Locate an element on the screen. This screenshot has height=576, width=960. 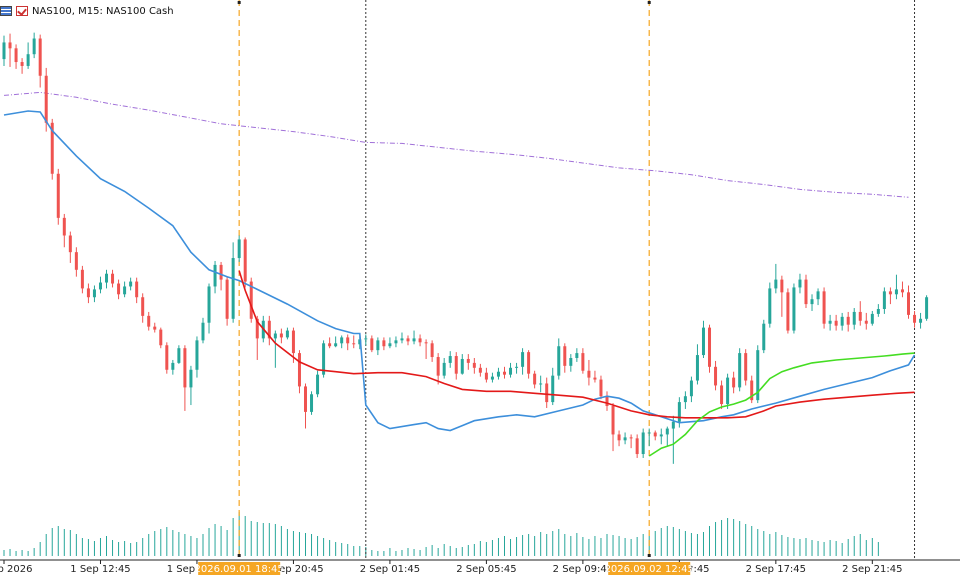
trade-levels-icon is located at coordinates (22, 11).